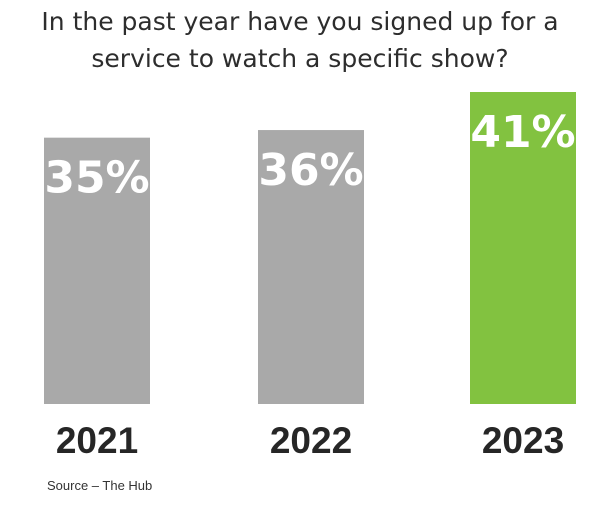 This screenshot has width=600, height=506. I want to click on chart-title-line-2: service to watch a specific show?, so click(299, 58).